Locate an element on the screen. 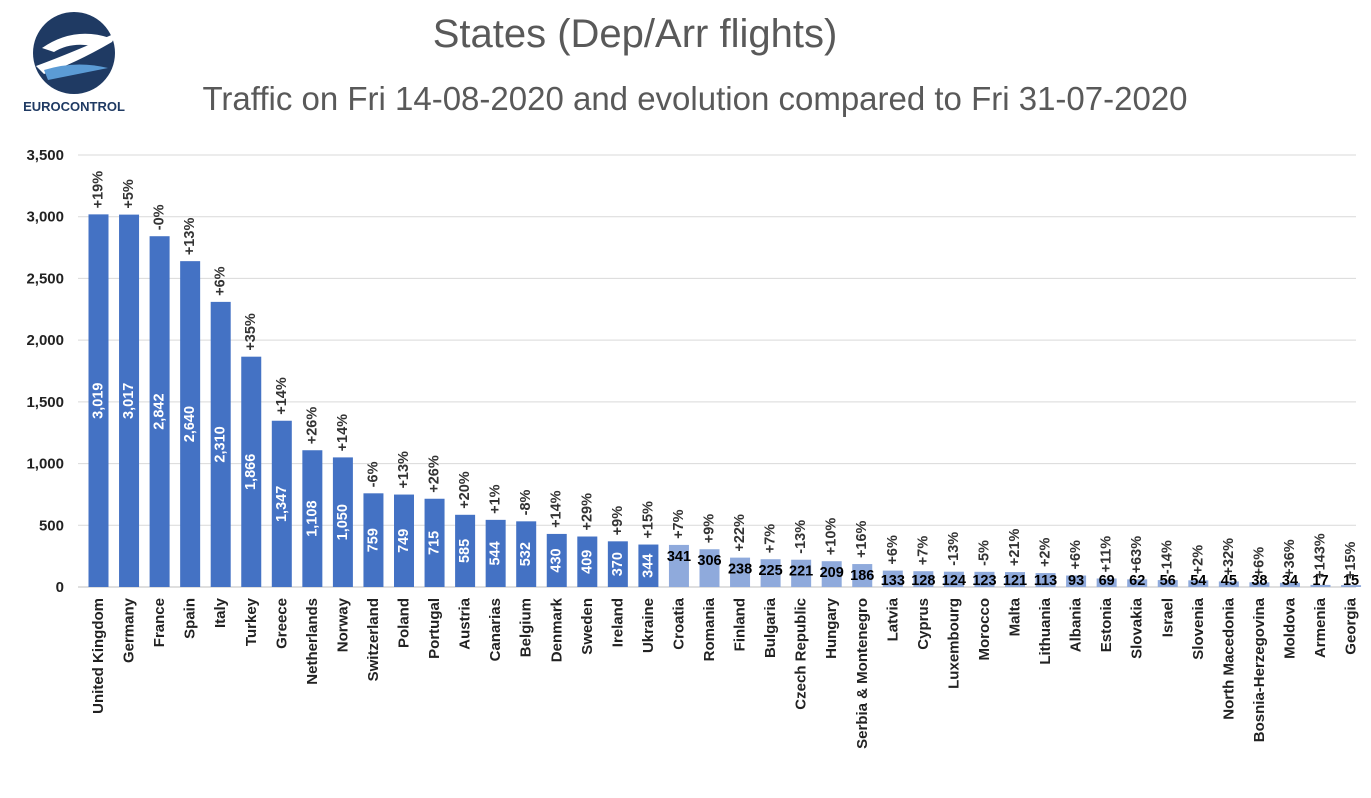 This screenshot has height=798, width=1371. x-tick-label: Cyprus is located at coordinates (923, 624).